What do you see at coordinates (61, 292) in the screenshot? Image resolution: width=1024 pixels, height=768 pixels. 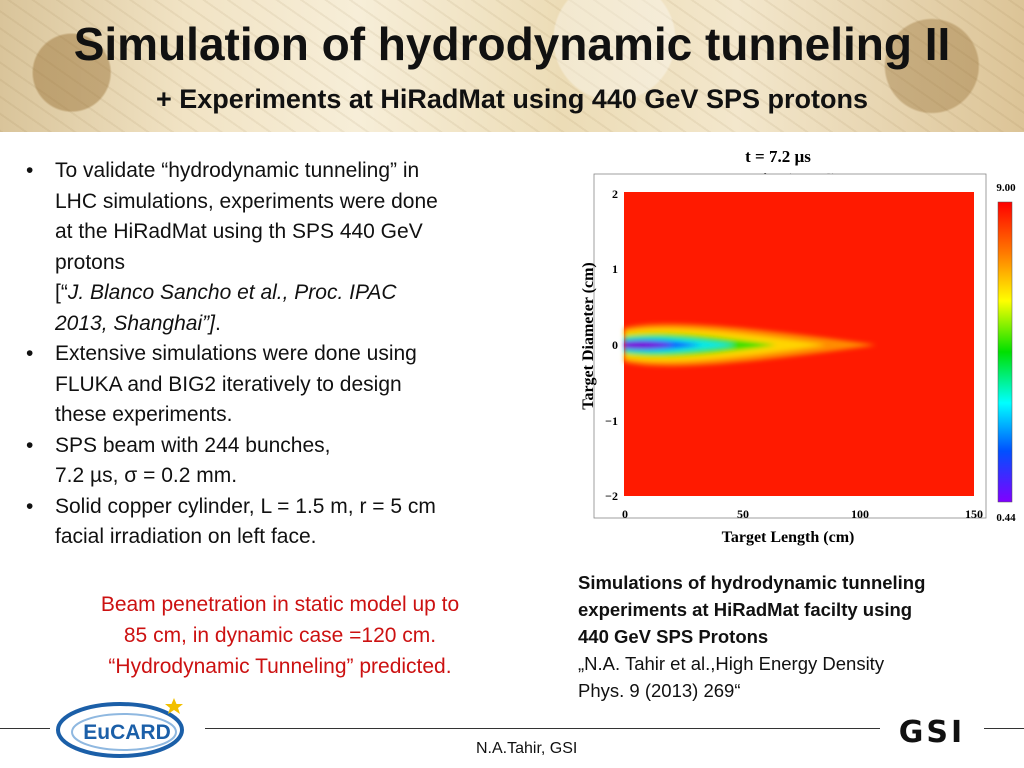 I see `reference-bracket: [“` at bounding box center [61, 292].